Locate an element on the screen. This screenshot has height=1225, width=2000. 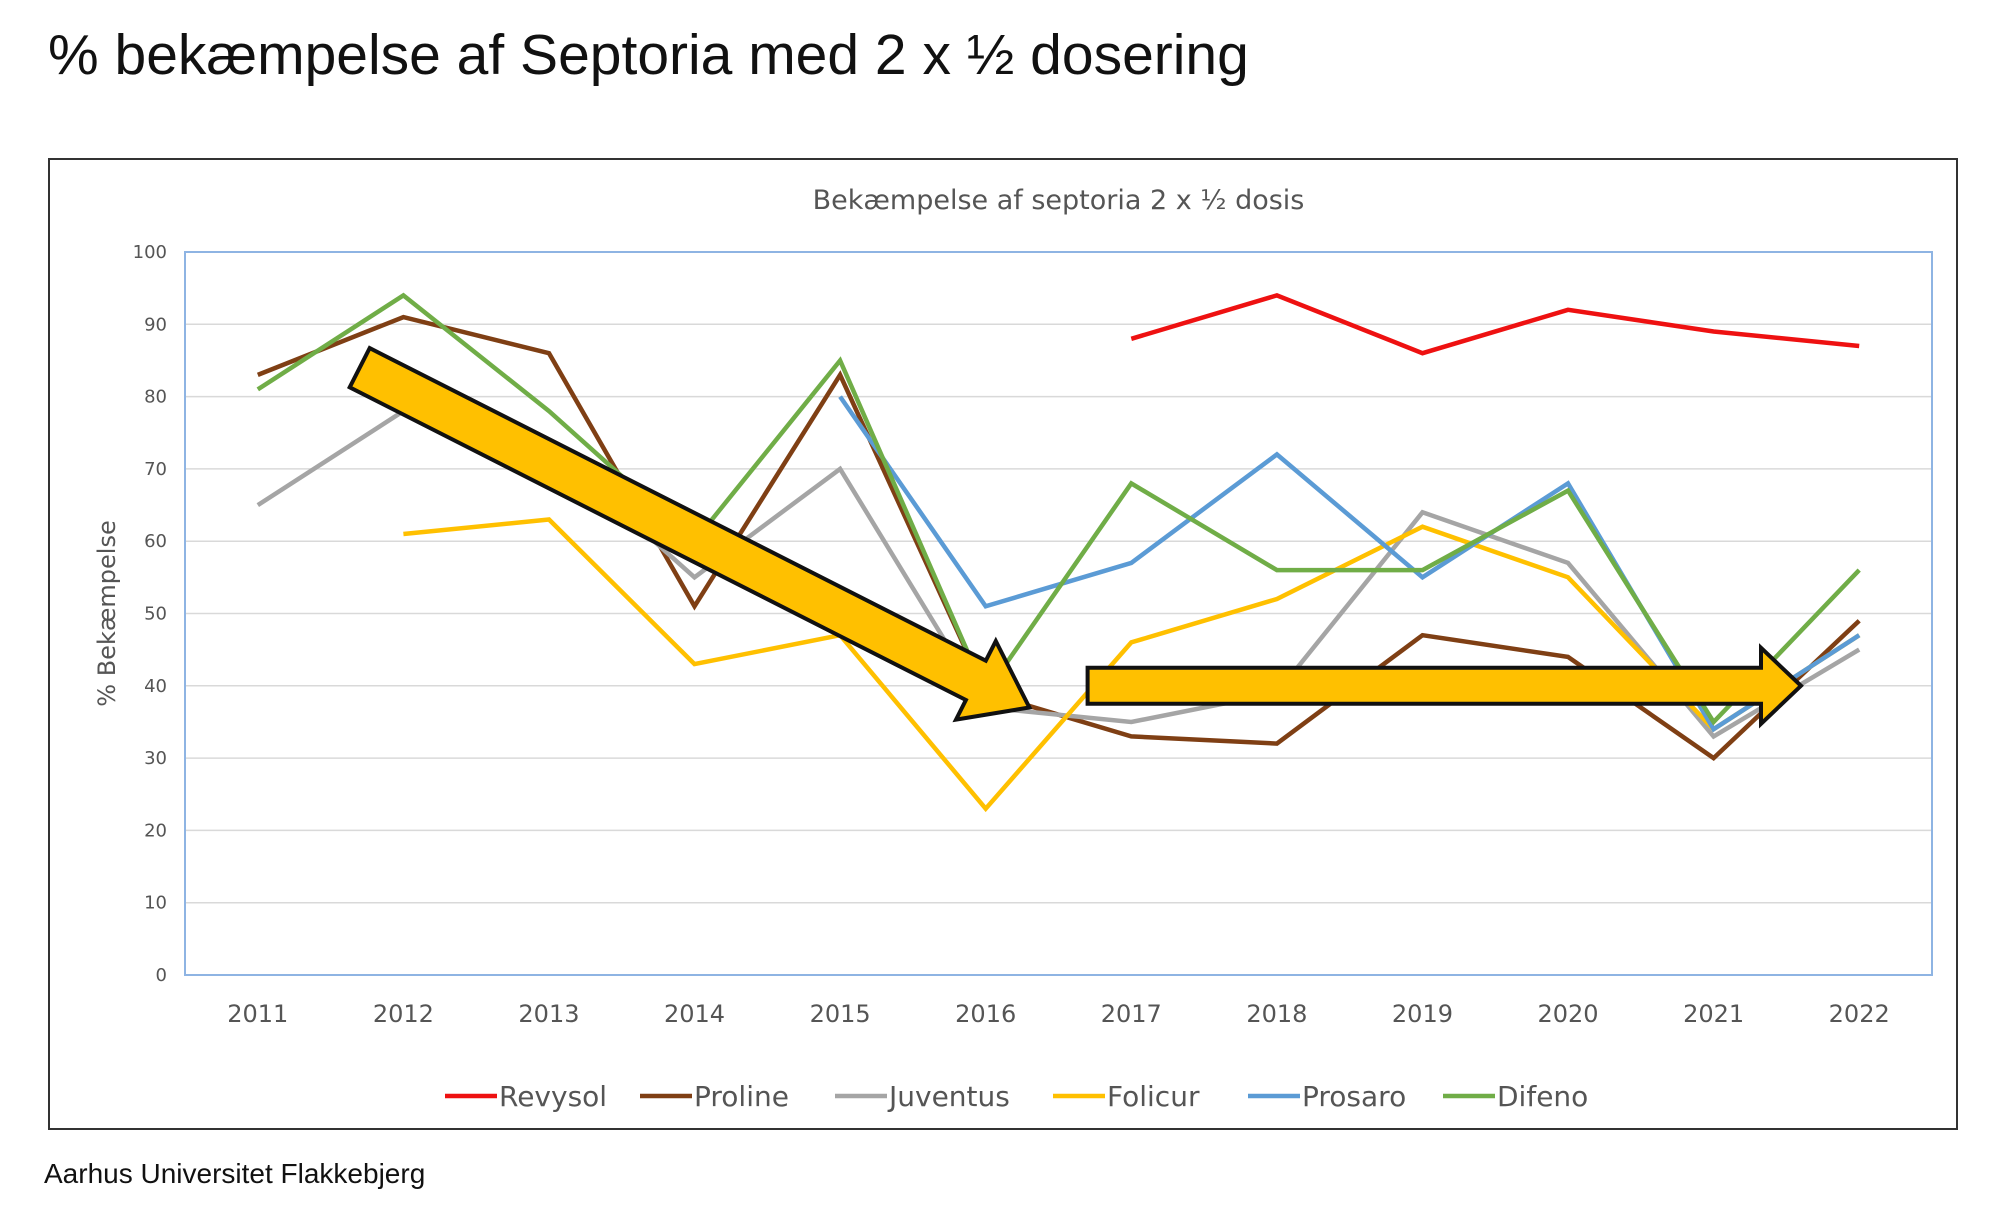
x-tick-label: 2011 is located at coordinates (257, 1014).